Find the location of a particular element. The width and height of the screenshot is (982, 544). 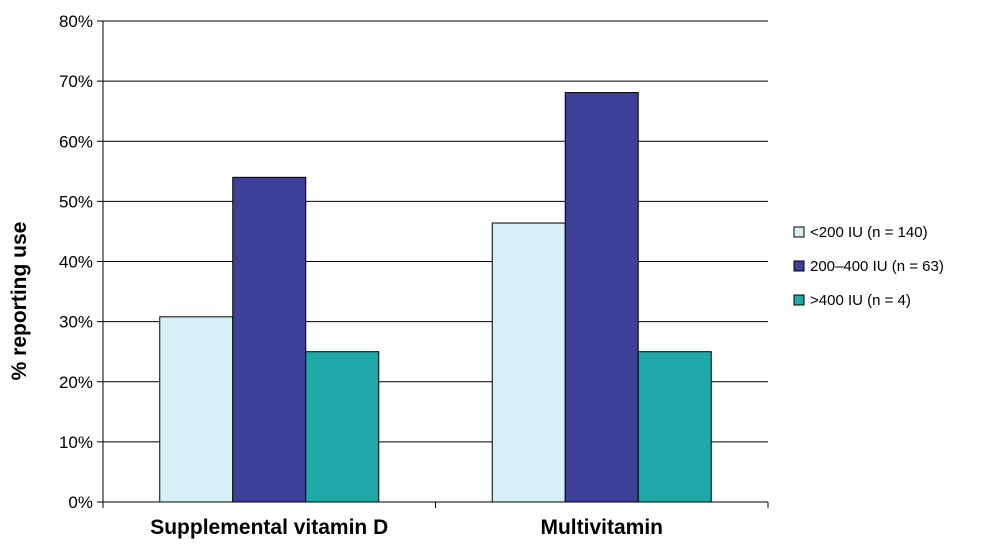

legend-label: >400 IU (n = 4) is located at coordinates (860, 300).